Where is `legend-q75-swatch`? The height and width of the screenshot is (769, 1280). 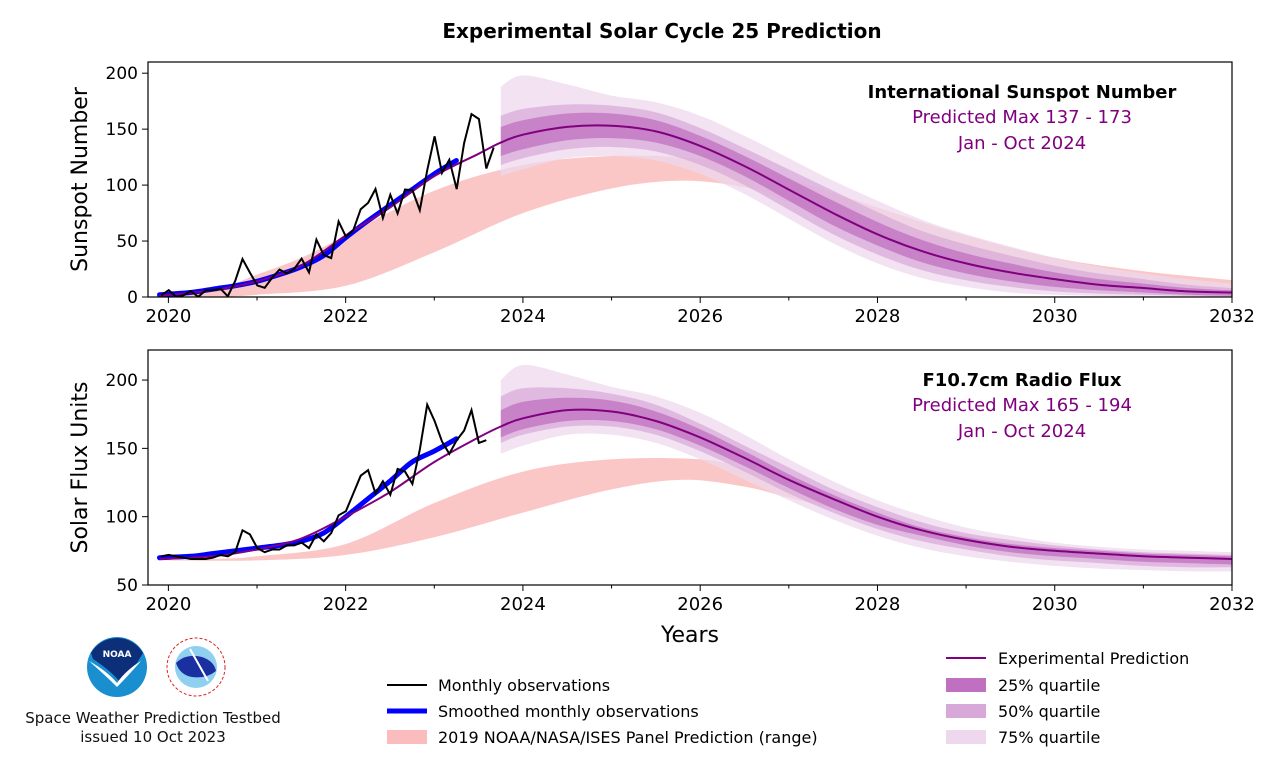
legend-q75-swatch is located at coordinates (966, 737).